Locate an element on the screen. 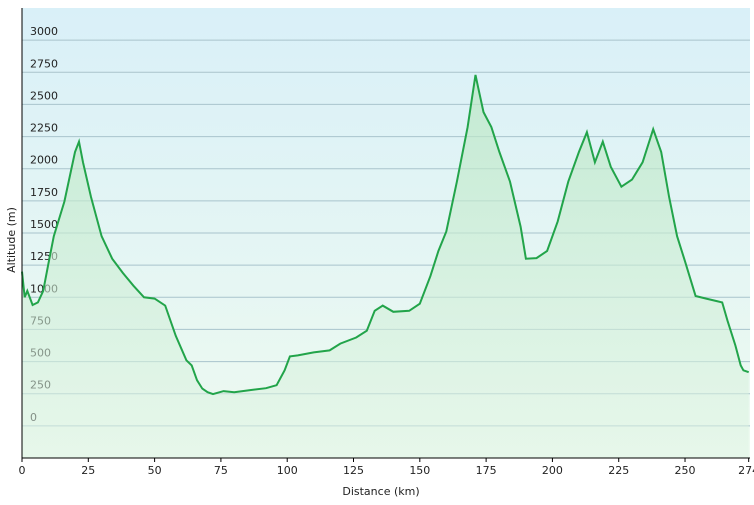  y-tick-label: 2750 is located at coordinates (44, 63).